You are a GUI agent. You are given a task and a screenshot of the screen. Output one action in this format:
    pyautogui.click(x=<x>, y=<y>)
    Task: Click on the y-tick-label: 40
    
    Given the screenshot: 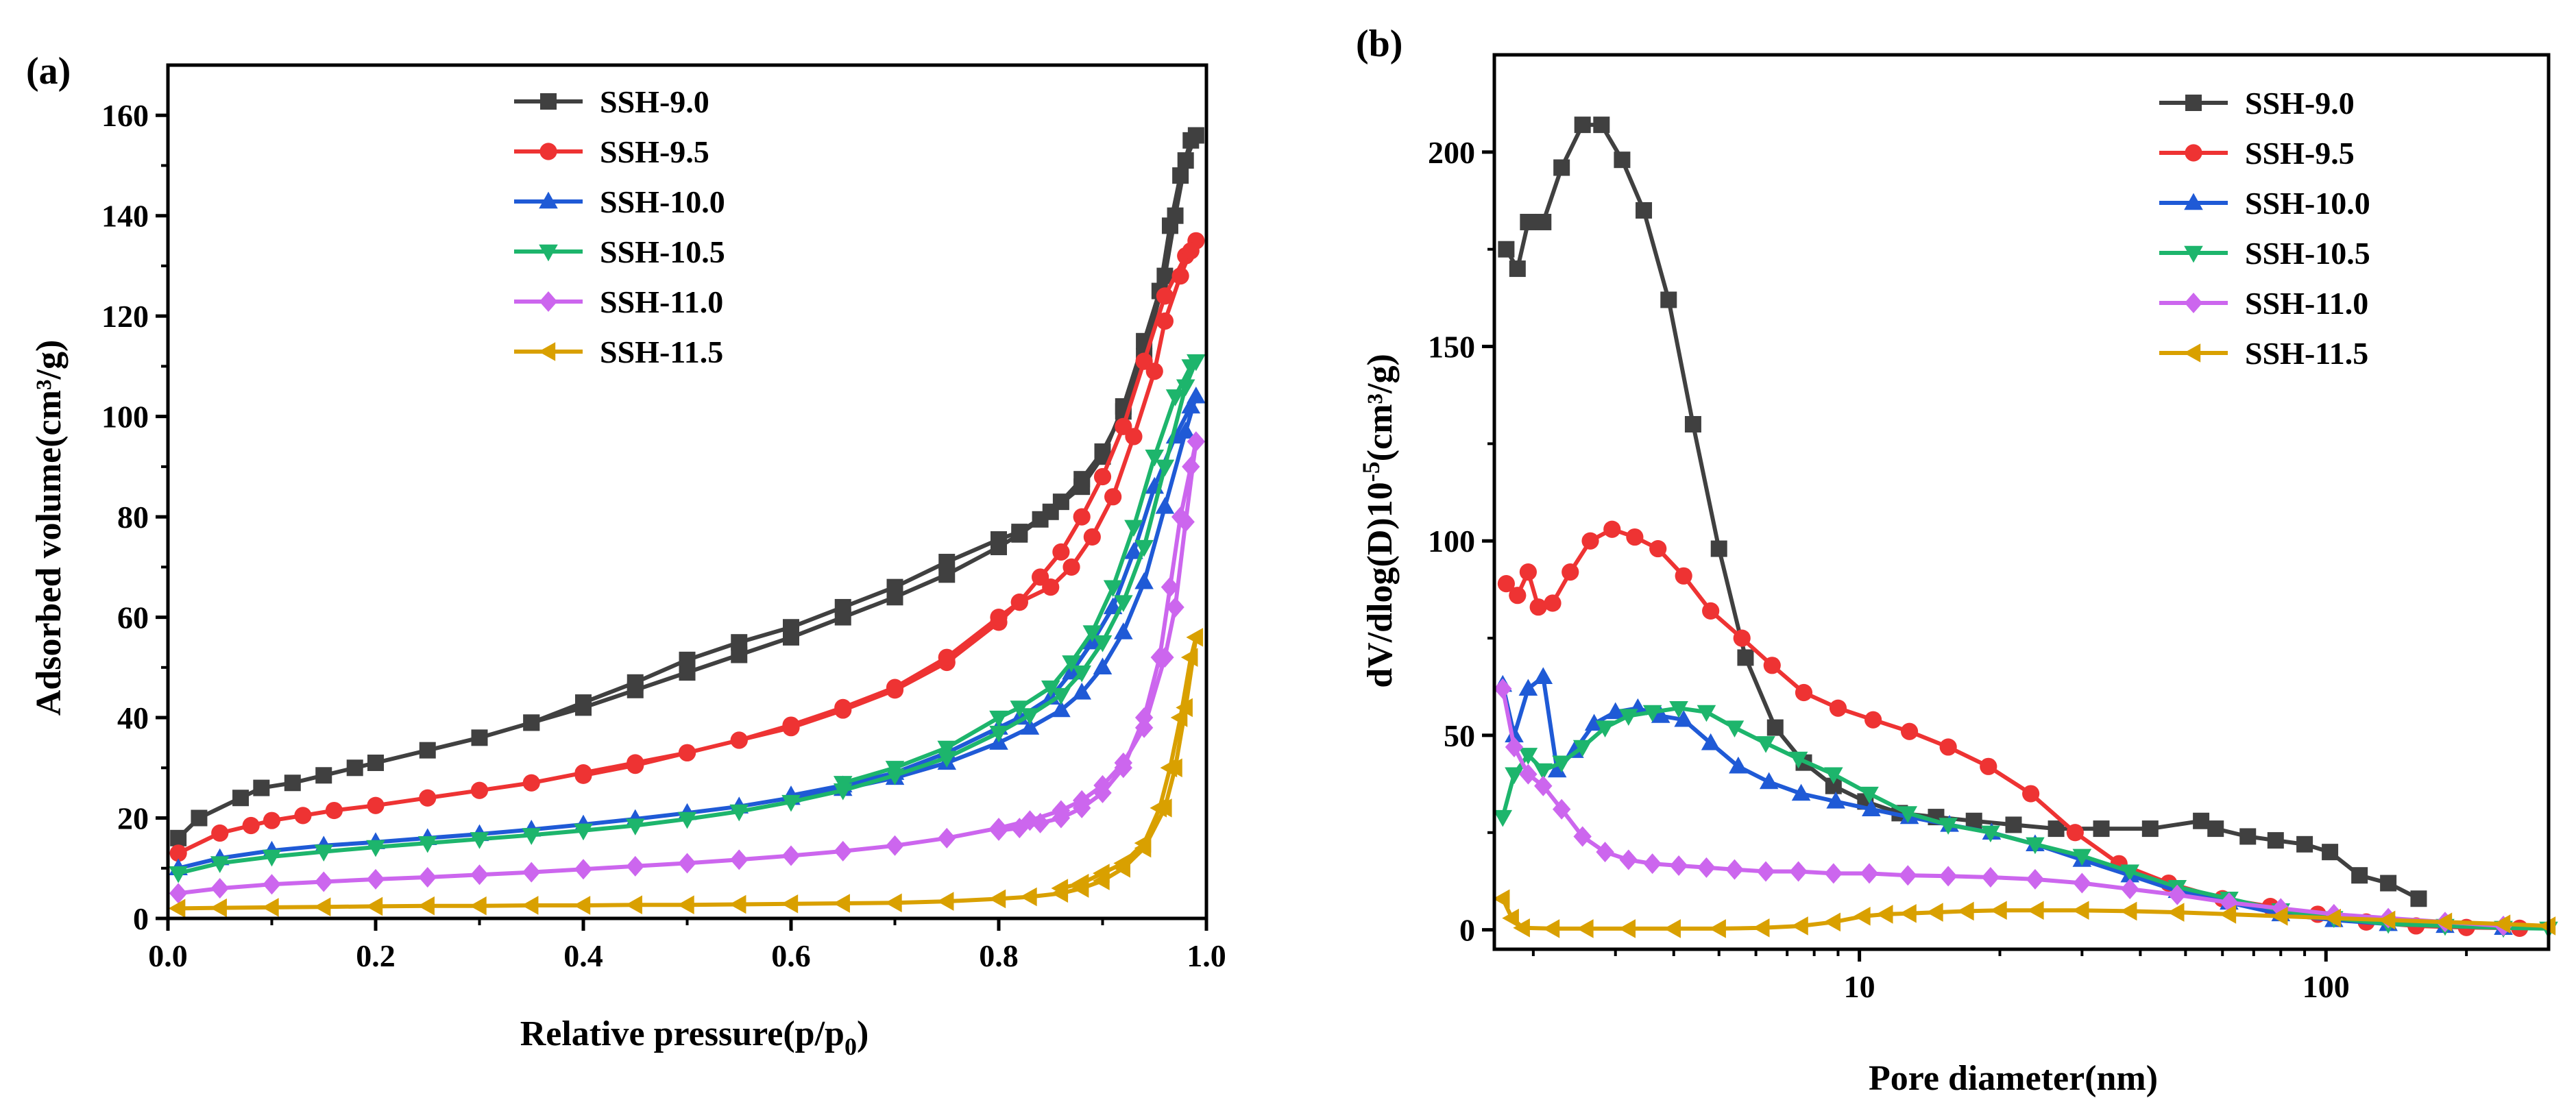 What is the action you would take?
    pyautogui.click(x=133, y=718)
    